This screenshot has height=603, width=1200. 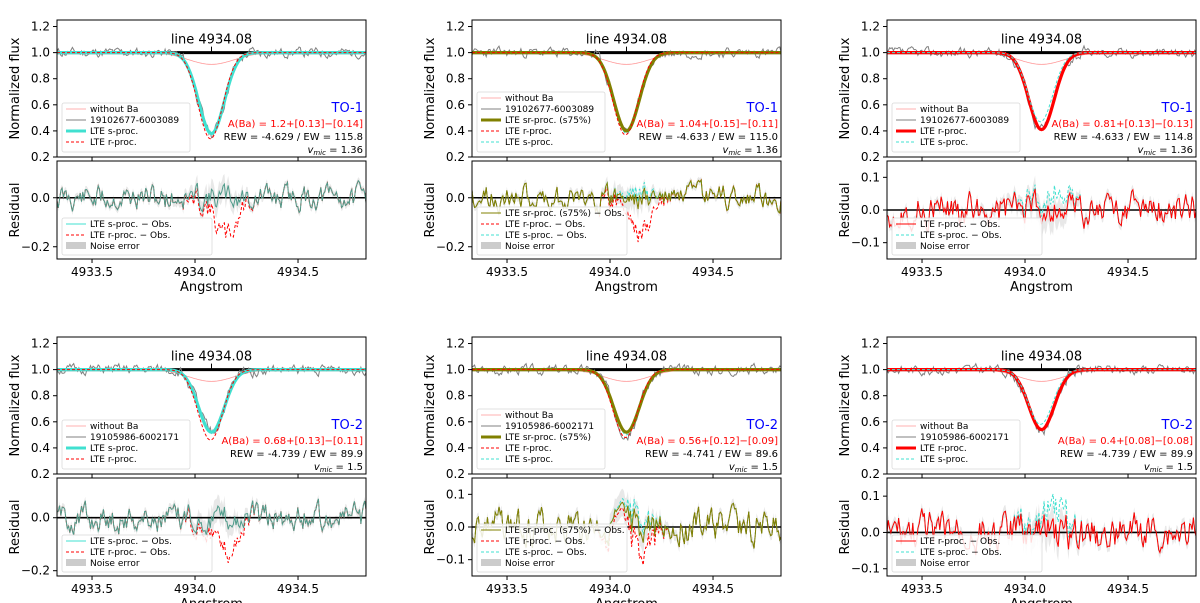 What do you see at coordinates (529, 460) in the screenshot?
I see `legend-label: LTE s-proc.` at bounding box center [529, 460].